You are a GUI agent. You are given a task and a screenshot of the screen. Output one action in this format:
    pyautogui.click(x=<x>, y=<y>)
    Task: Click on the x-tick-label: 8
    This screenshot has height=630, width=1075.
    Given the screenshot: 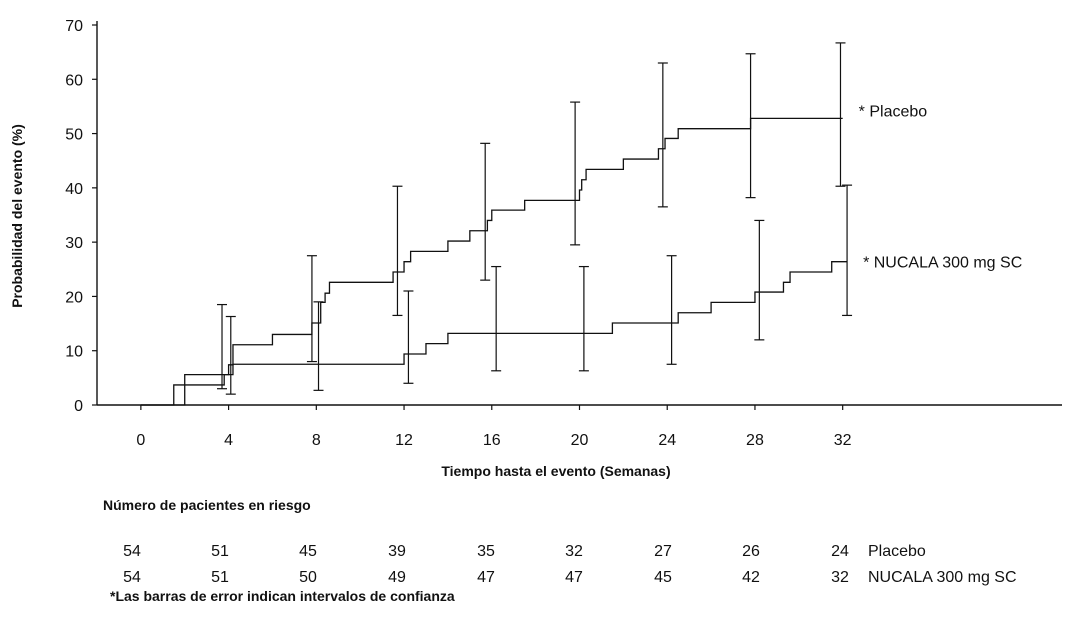 What is the action you would take?
    pyautogui.click(x=316, y=440)
    